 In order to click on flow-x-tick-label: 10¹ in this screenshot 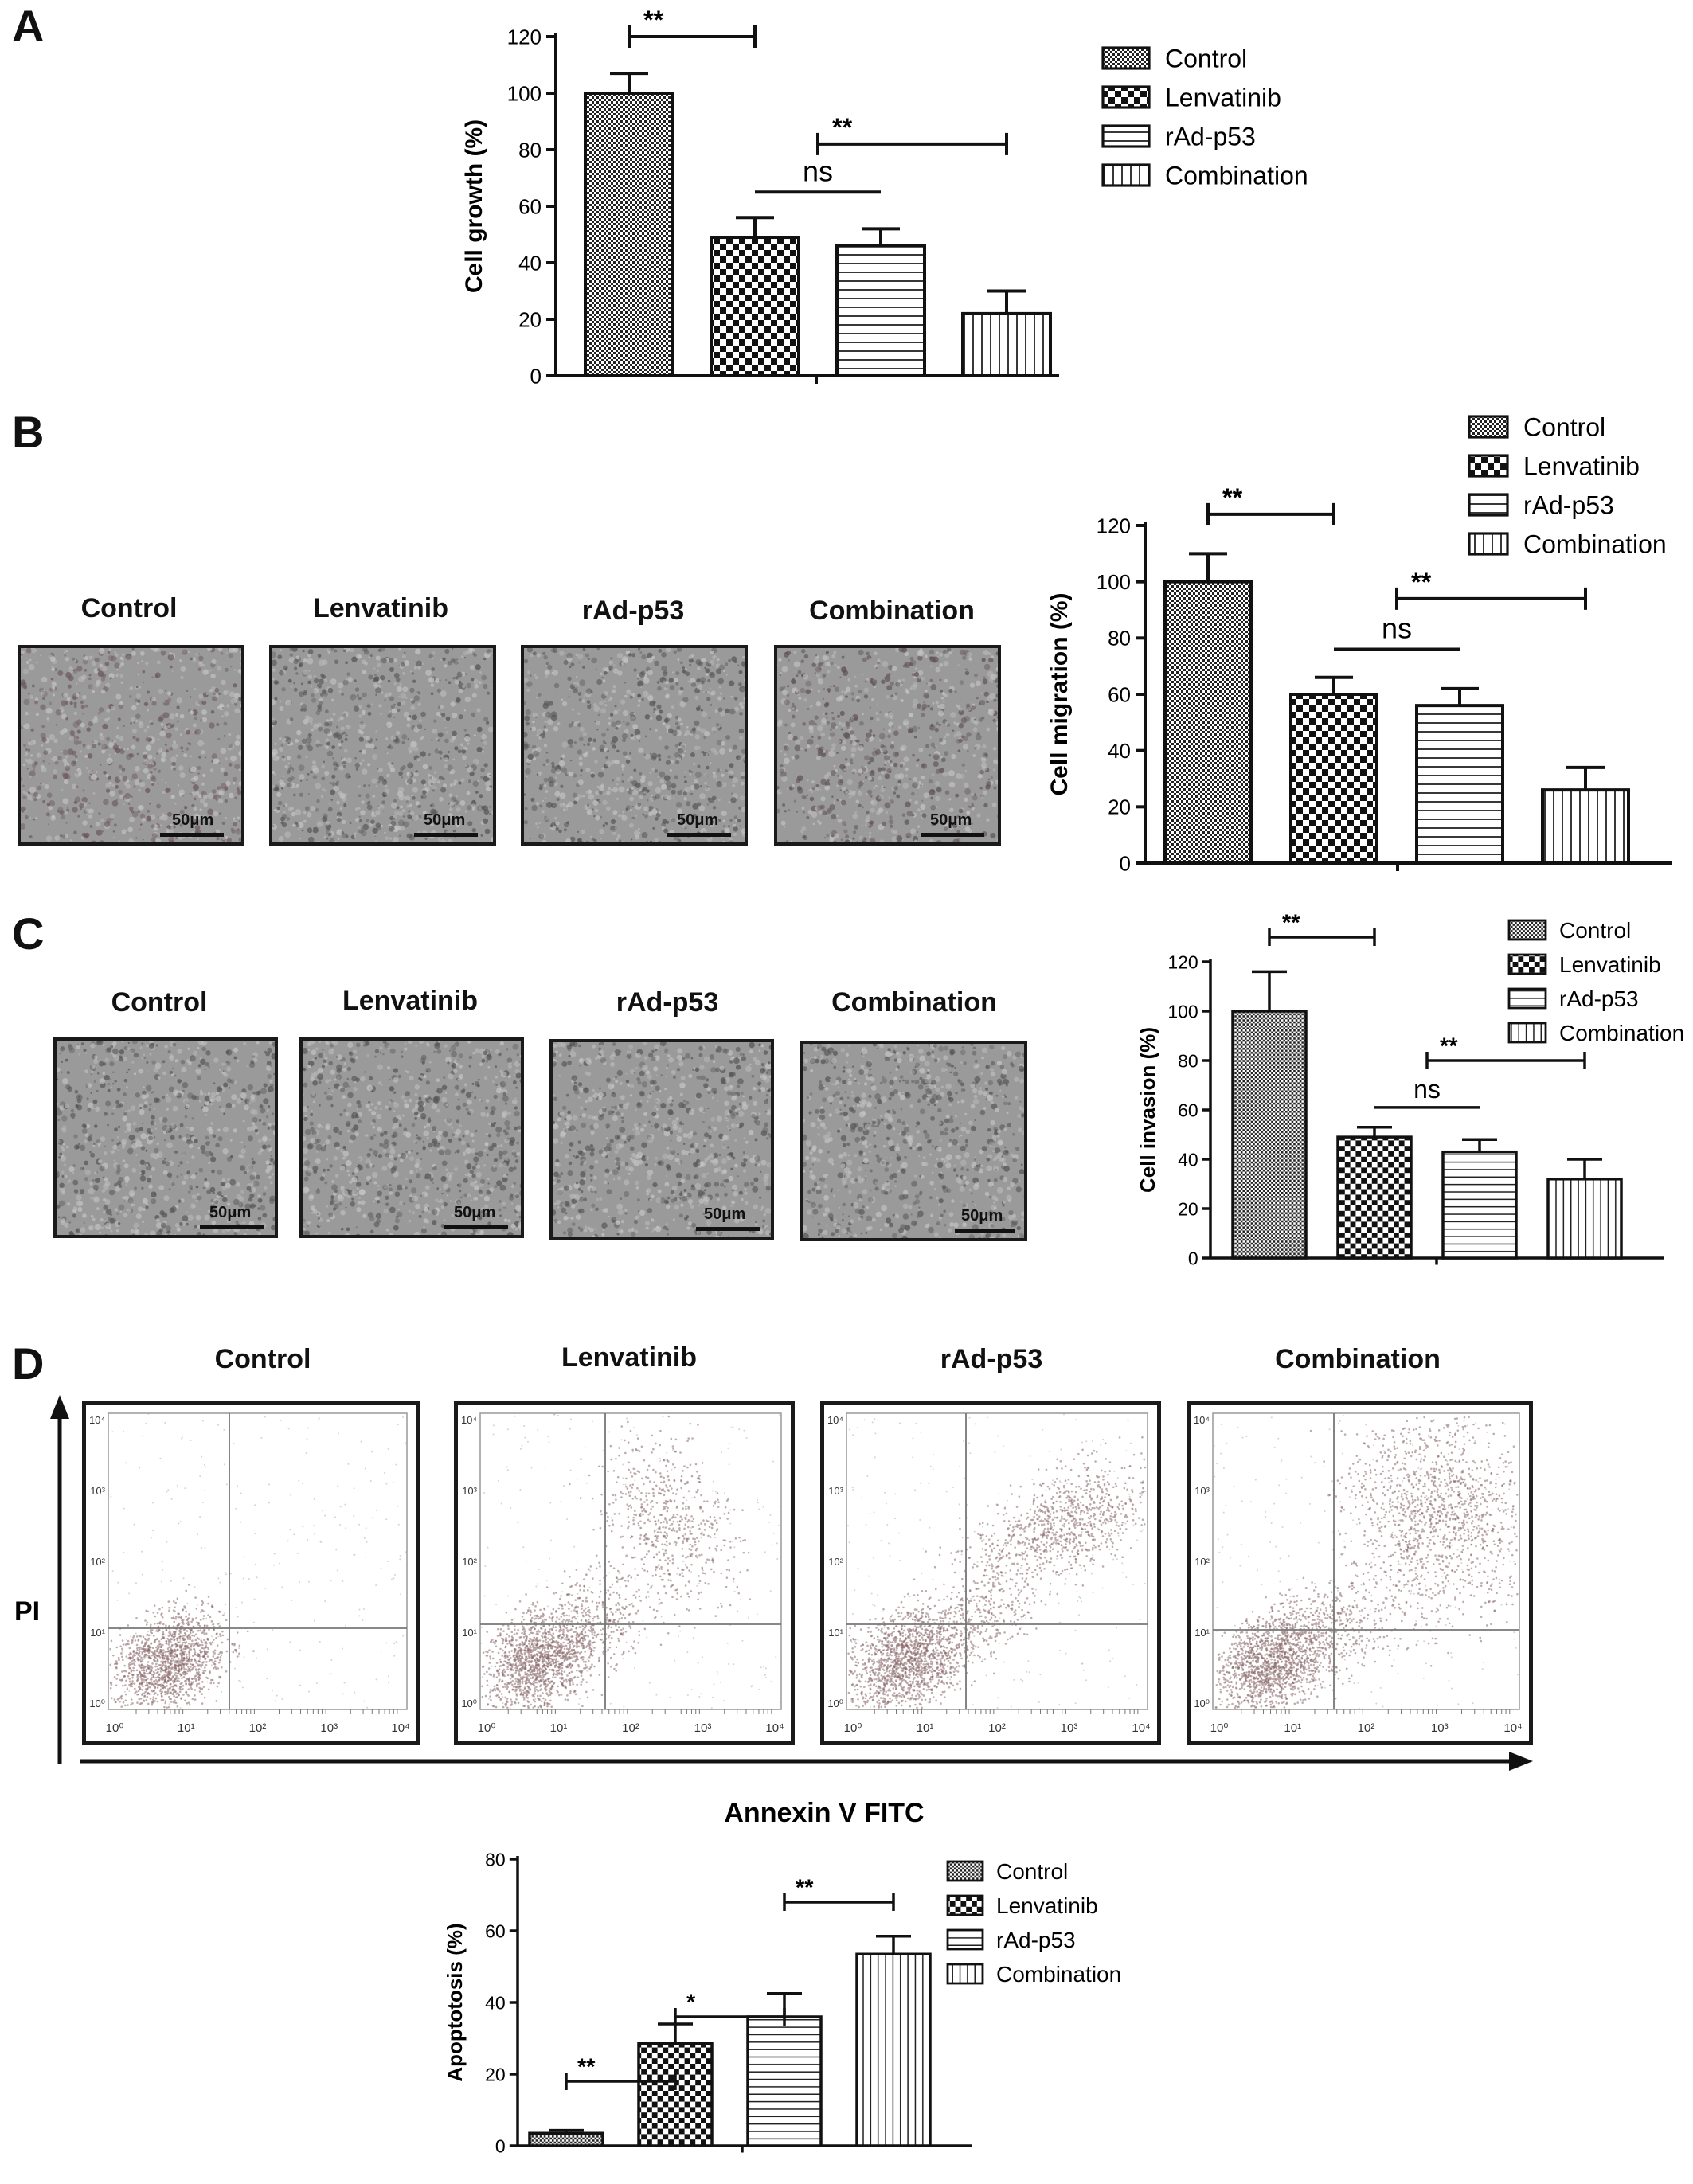, I will do `click(925, 1728)`.